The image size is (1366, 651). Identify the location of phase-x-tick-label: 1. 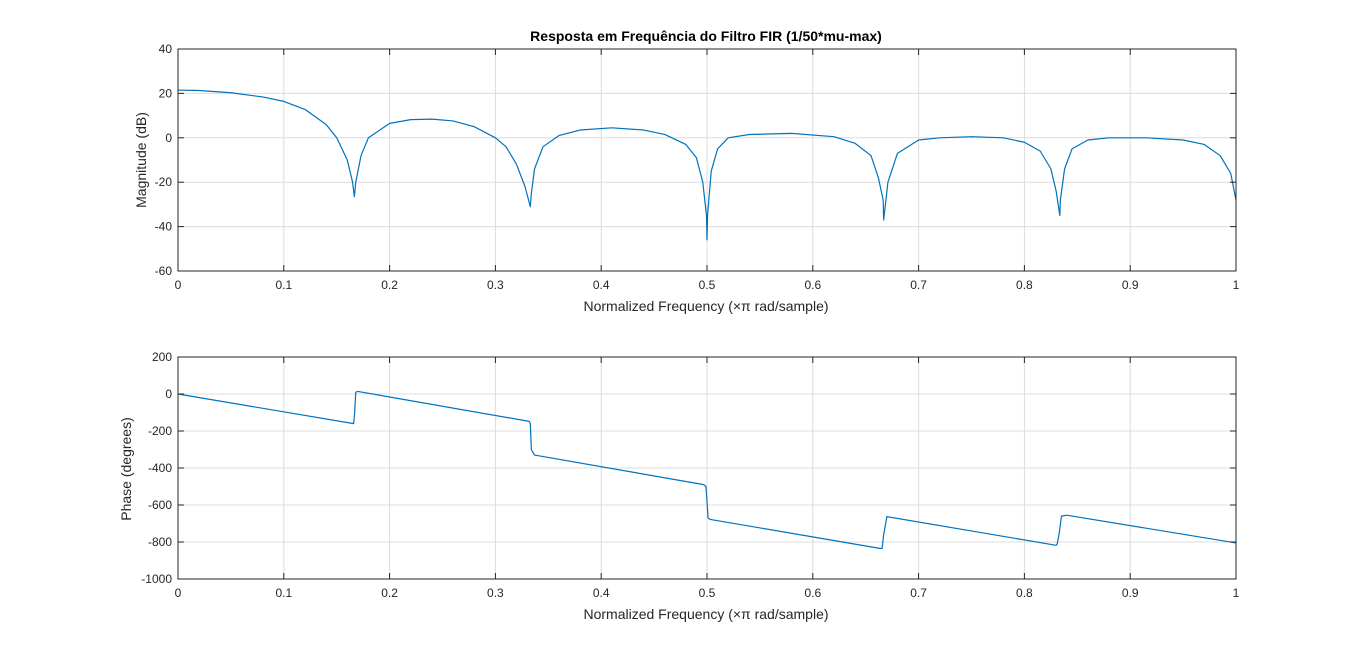
(1236, 593).